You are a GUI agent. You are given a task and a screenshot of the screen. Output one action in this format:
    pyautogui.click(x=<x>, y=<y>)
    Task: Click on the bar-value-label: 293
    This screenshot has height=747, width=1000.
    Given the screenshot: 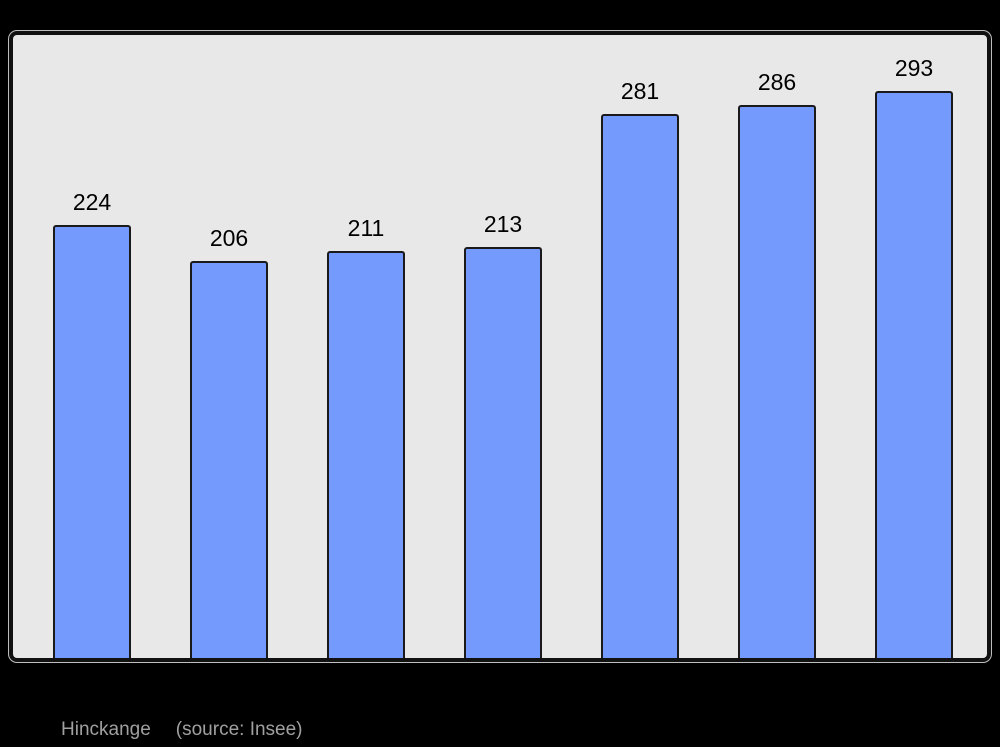 What is the action you would take?
    pyautogui.click(x=914, y=67)
    